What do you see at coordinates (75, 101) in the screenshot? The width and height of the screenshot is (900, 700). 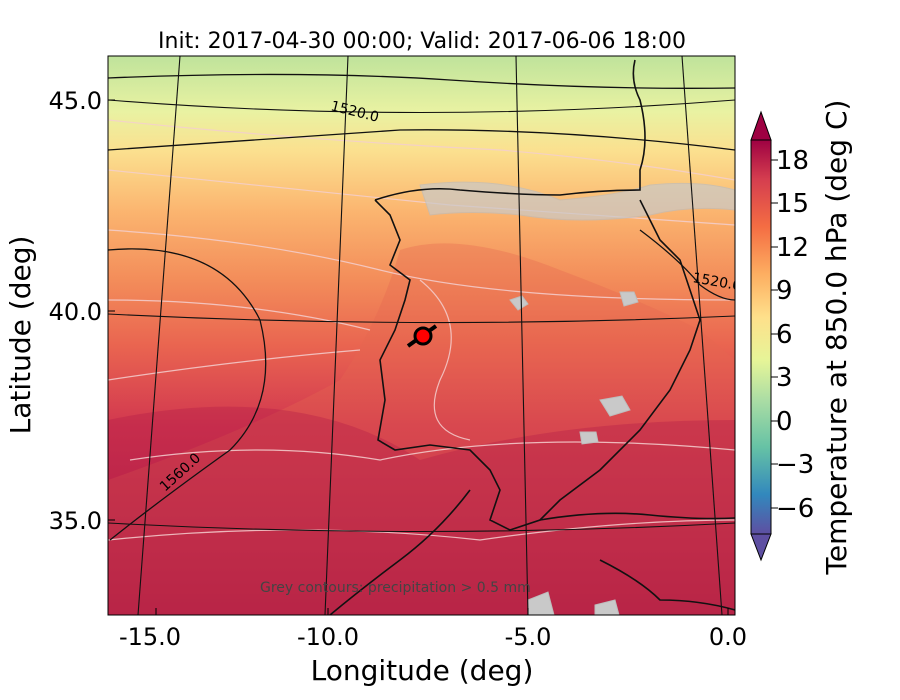 I see `y-tick-label: 45.0` at bounding box center [75, 101].